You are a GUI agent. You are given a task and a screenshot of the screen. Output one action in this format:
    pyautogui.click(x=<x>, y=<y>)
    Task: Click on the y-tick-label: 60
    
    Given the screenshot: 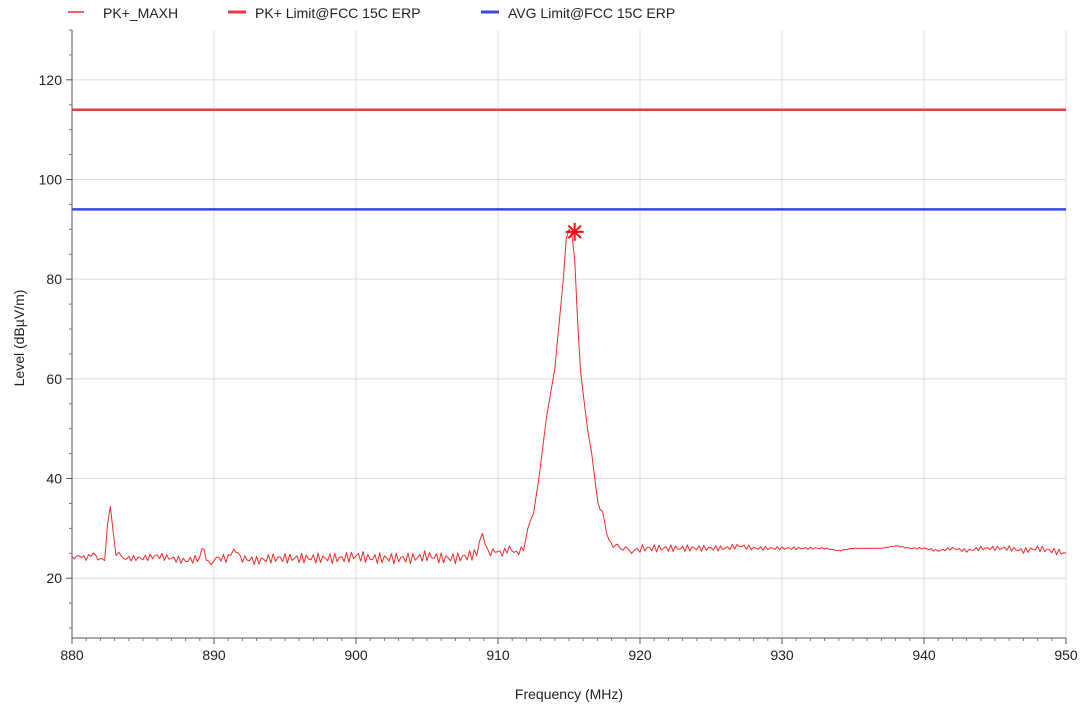 What is the action you would take?
    pyautogui.click(x=54, y=379)
    